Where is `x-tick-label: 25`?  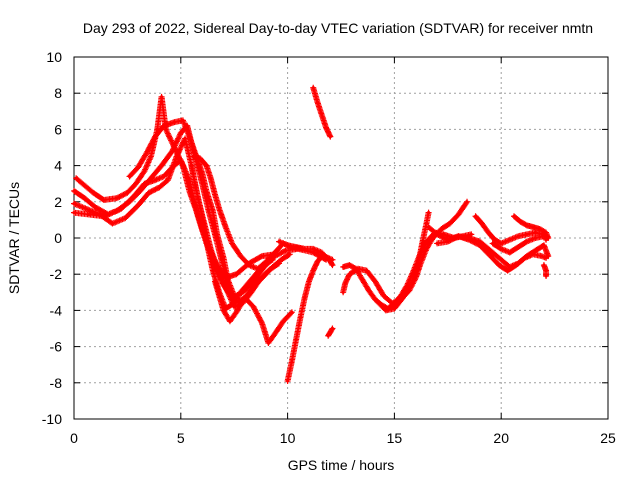
x-tick-label: 25 is located at coordinates (608, 438).